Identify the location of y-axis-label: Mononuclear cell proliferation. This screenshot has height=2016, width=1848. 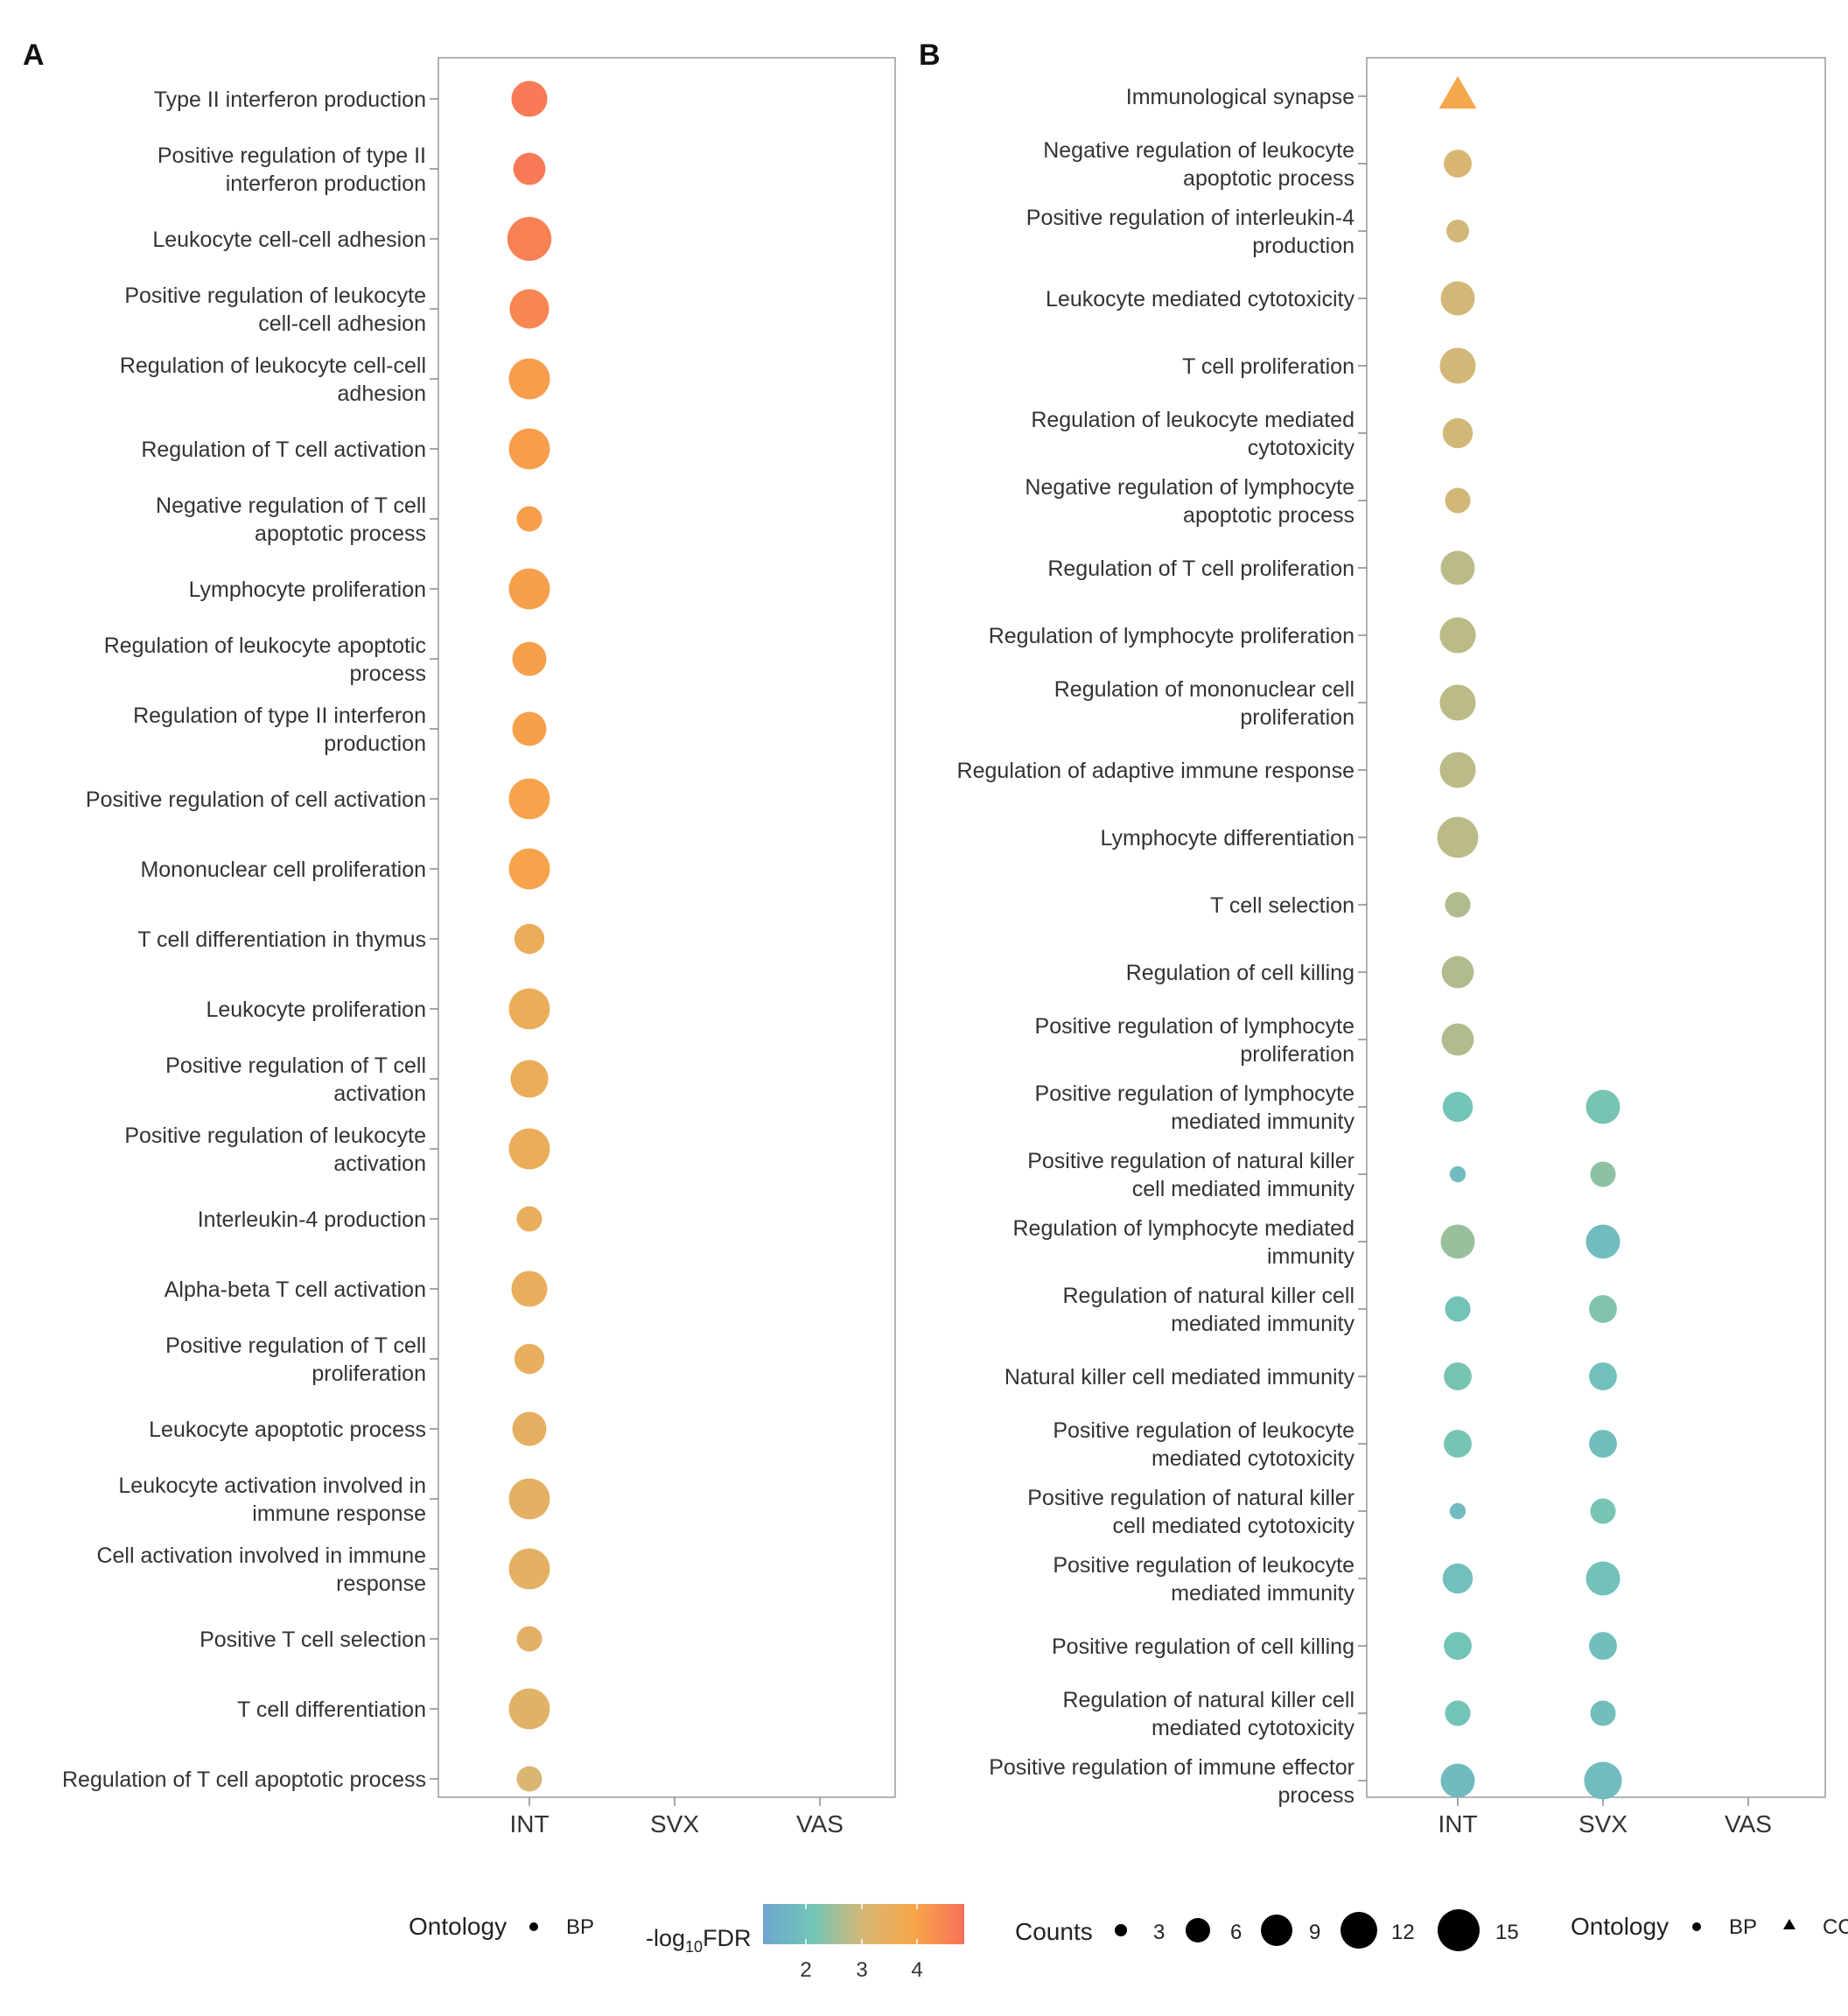
(283, 870).